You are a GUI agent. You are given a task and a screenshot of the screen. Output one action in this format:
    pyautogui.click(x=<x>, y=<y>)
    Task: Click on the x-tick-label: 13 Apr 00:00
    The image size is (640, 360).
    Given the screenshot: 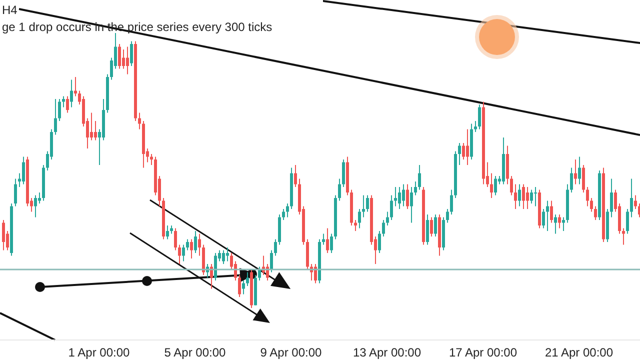 What is the action you would take?
    pyautogui.click(x=387, y=353)
    